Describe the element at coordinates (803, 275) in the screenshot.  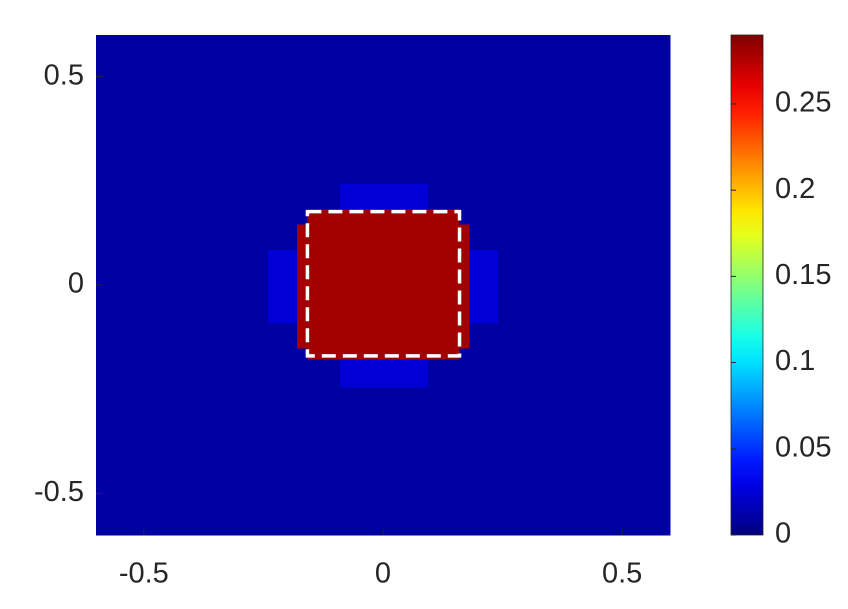
I see `colorbar-tick-label: 0.15` at that location.